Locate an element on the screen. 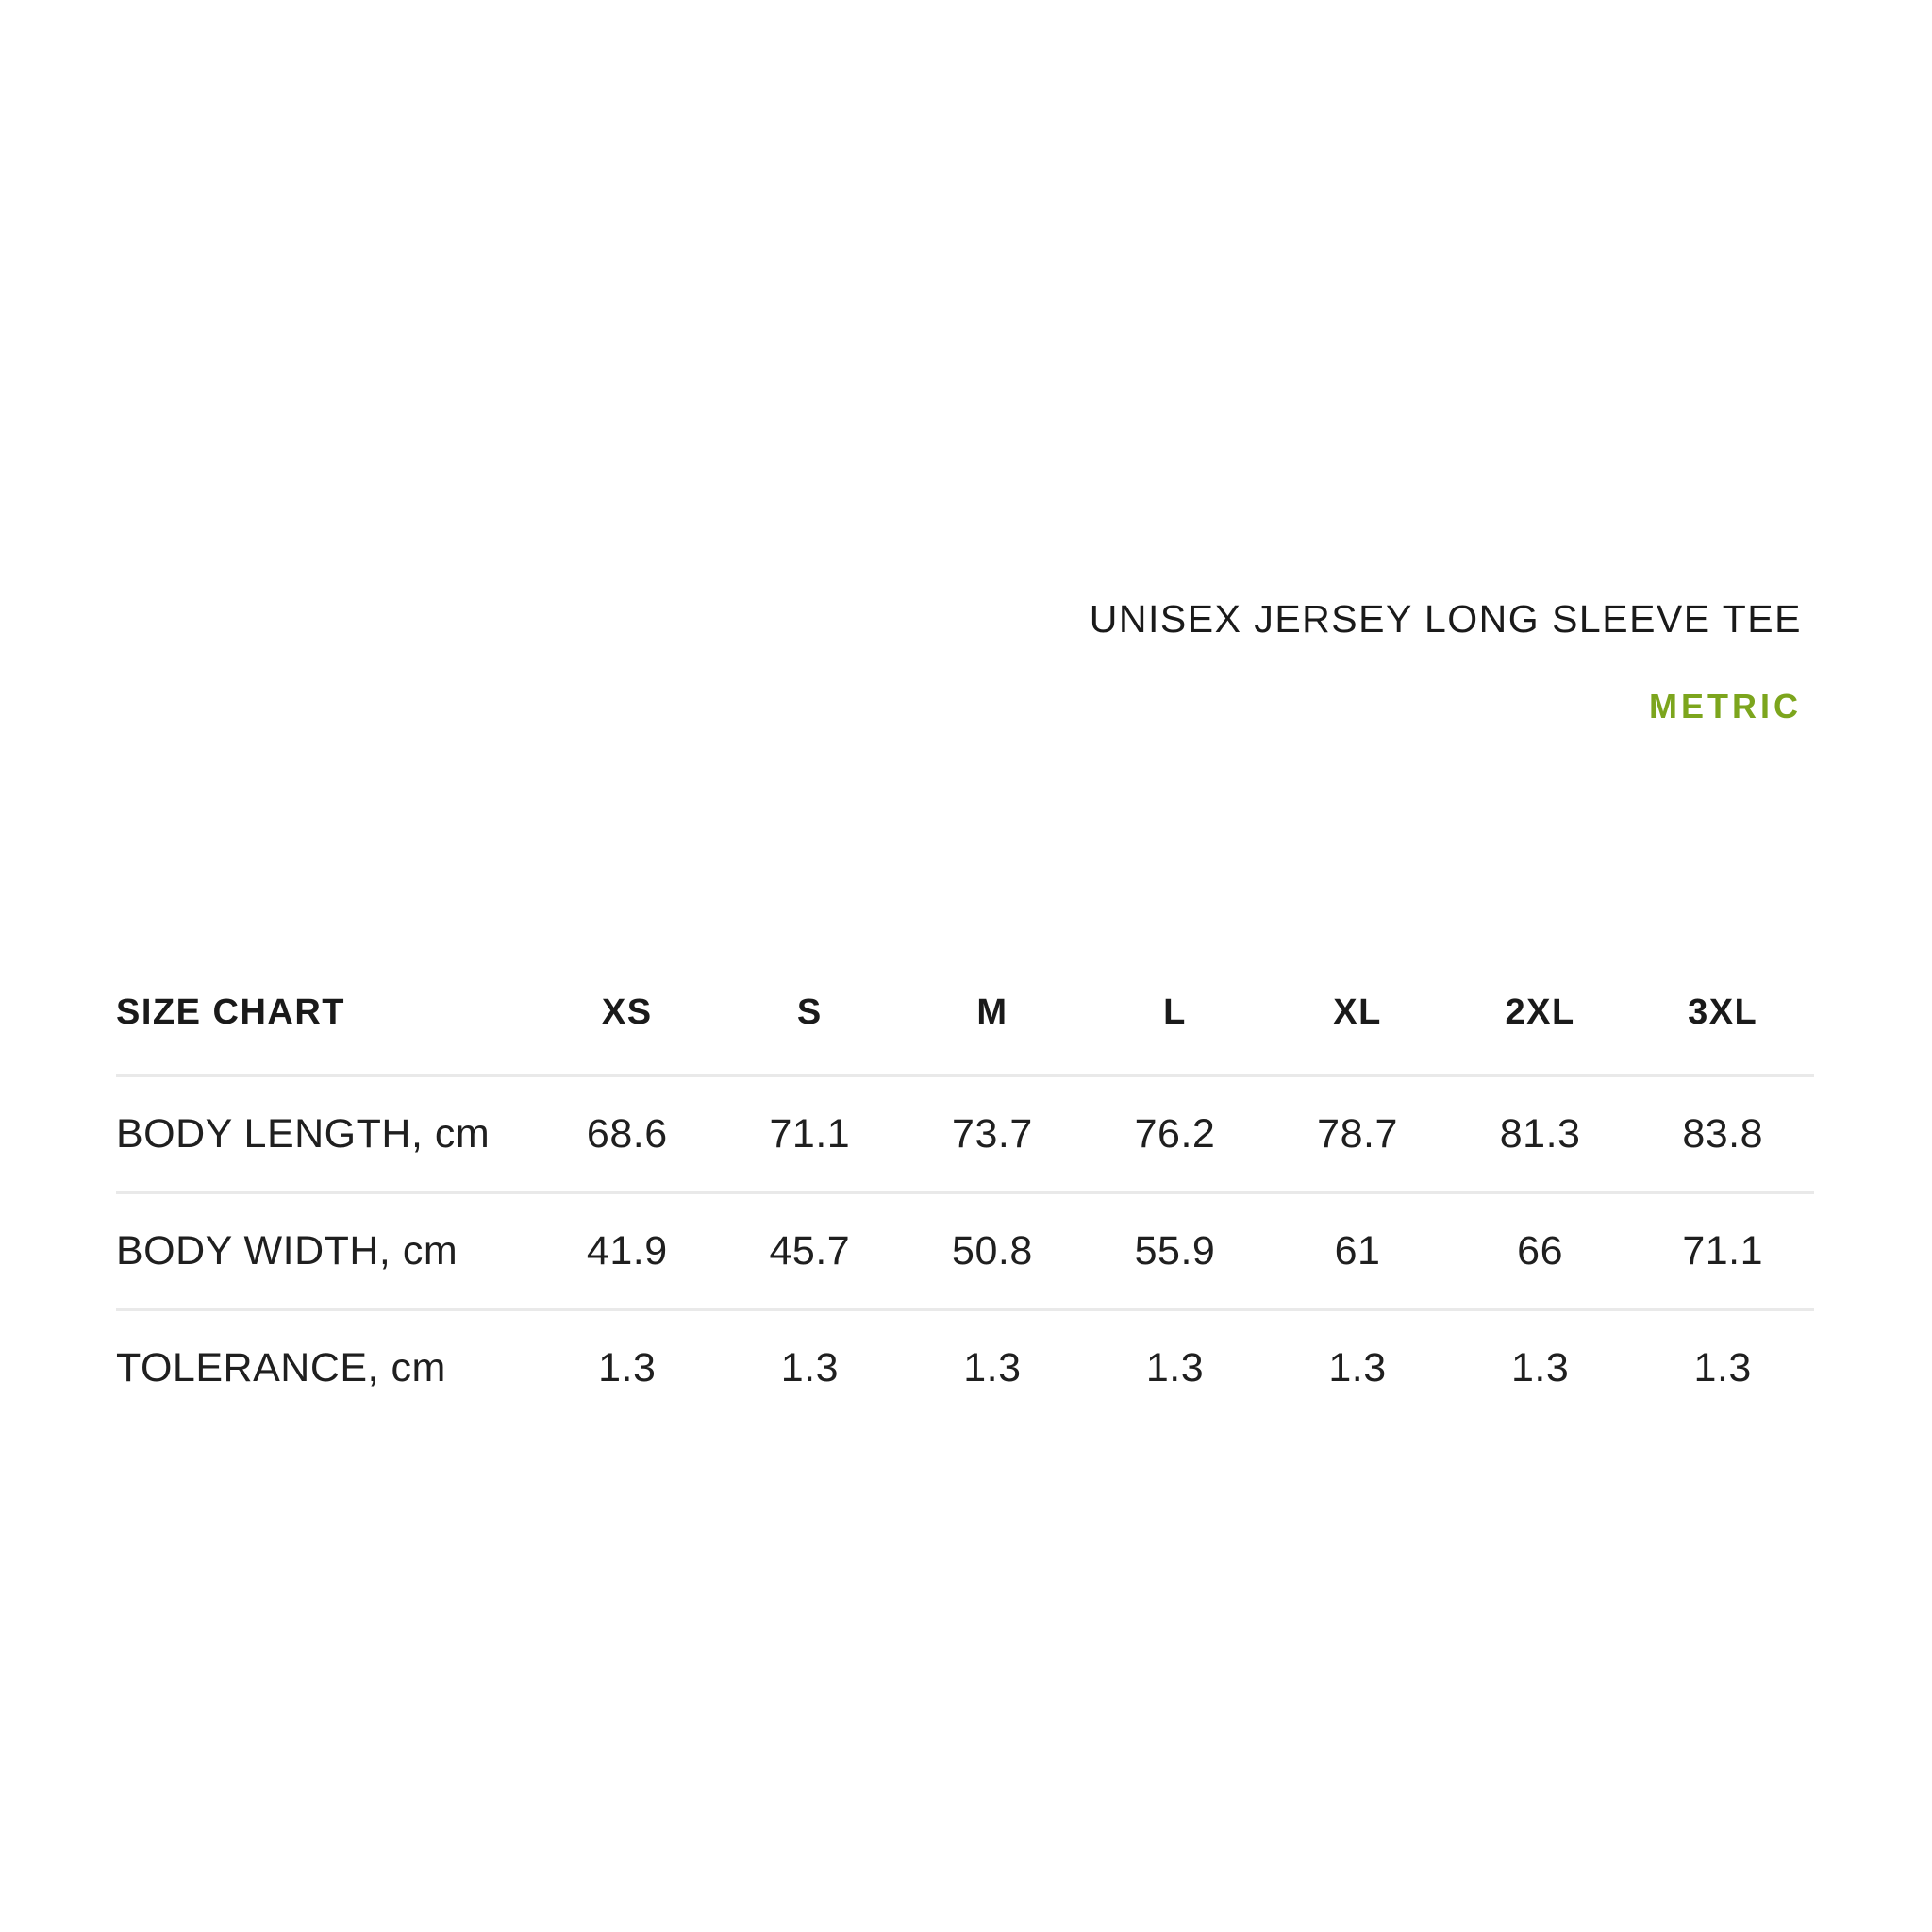 This screenshot has width=1932, height=1932. cell-value: 61 is located at coordinates (1358, 1251).